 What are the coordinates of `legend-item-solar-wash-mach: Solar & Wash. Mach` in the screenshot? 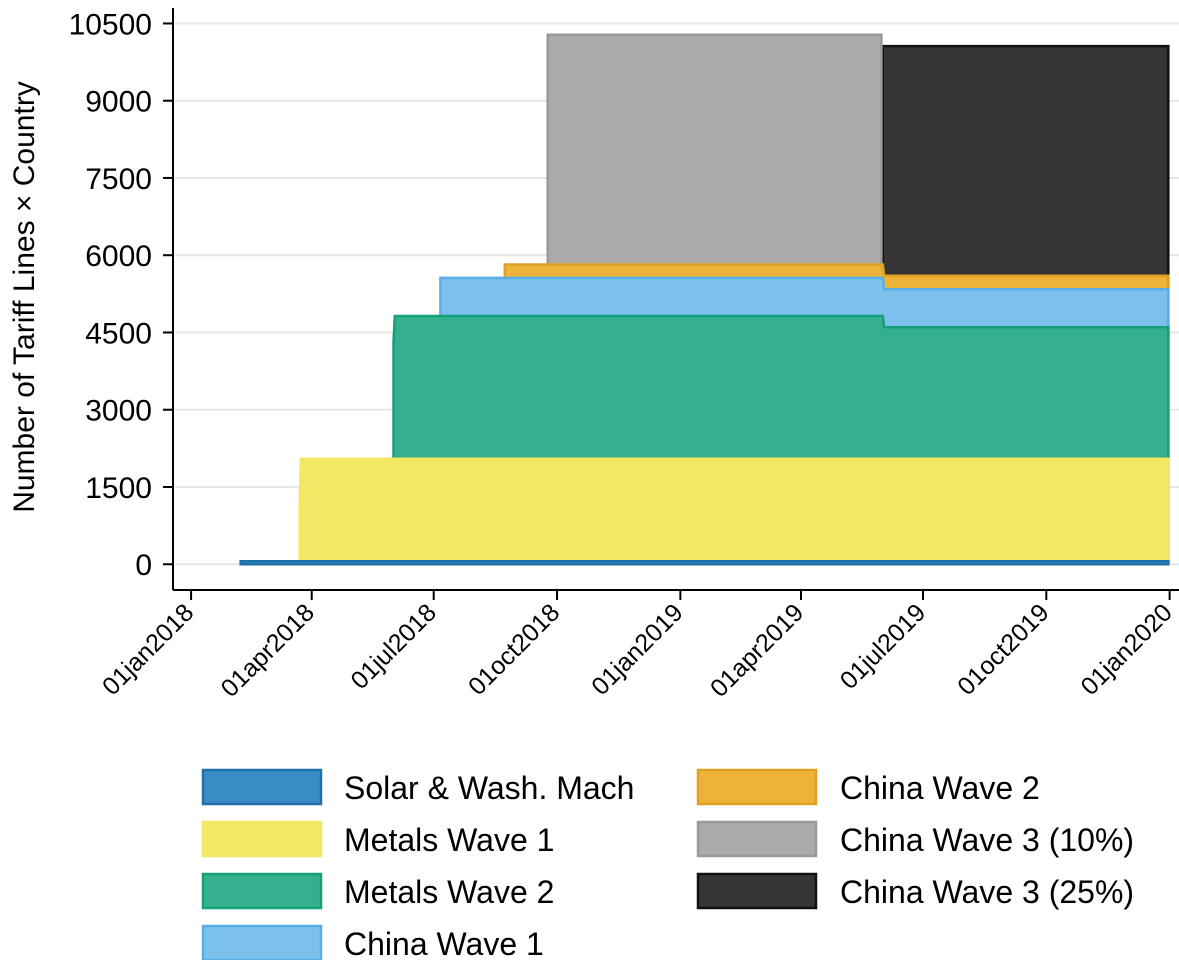 It's located at (417, 787).